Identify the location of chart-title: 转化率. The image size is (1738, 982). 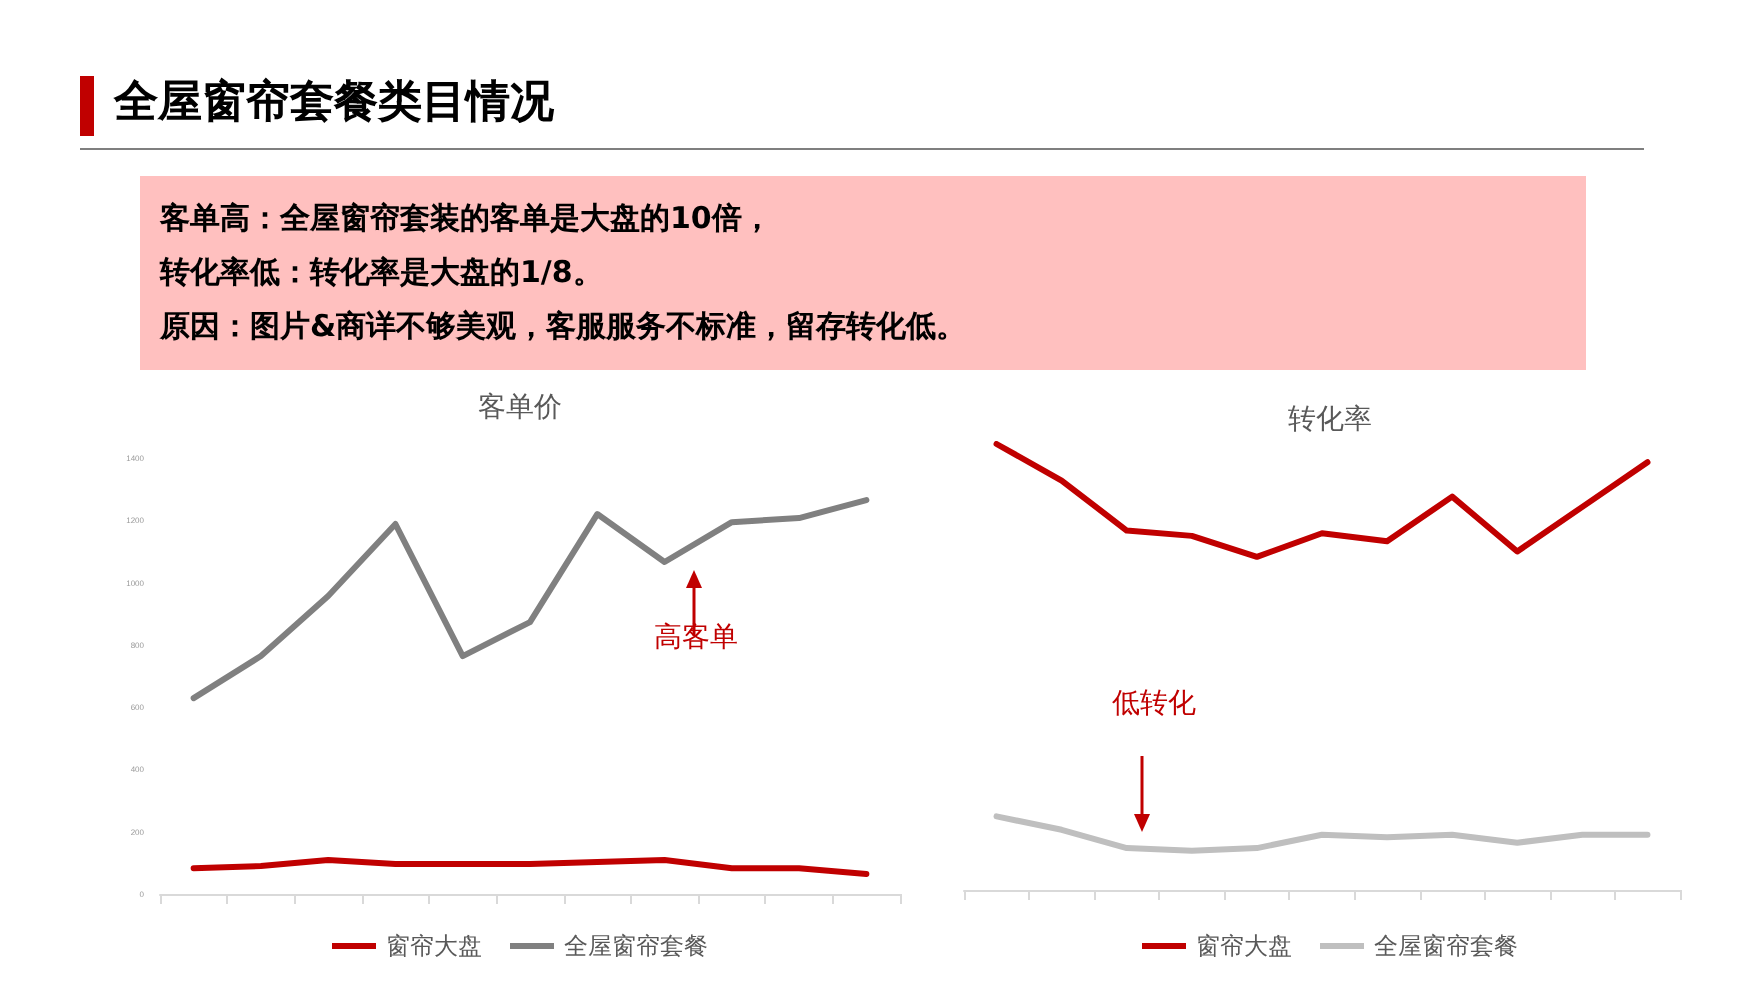
(1330, 420).